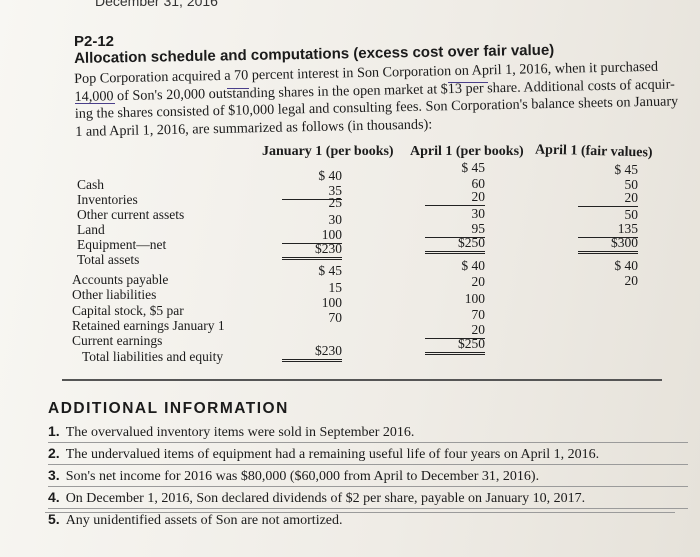 The height and width of the screenshot is (557, 700). I want to click on aprb-current-earnings: 20, so click(455, 330).